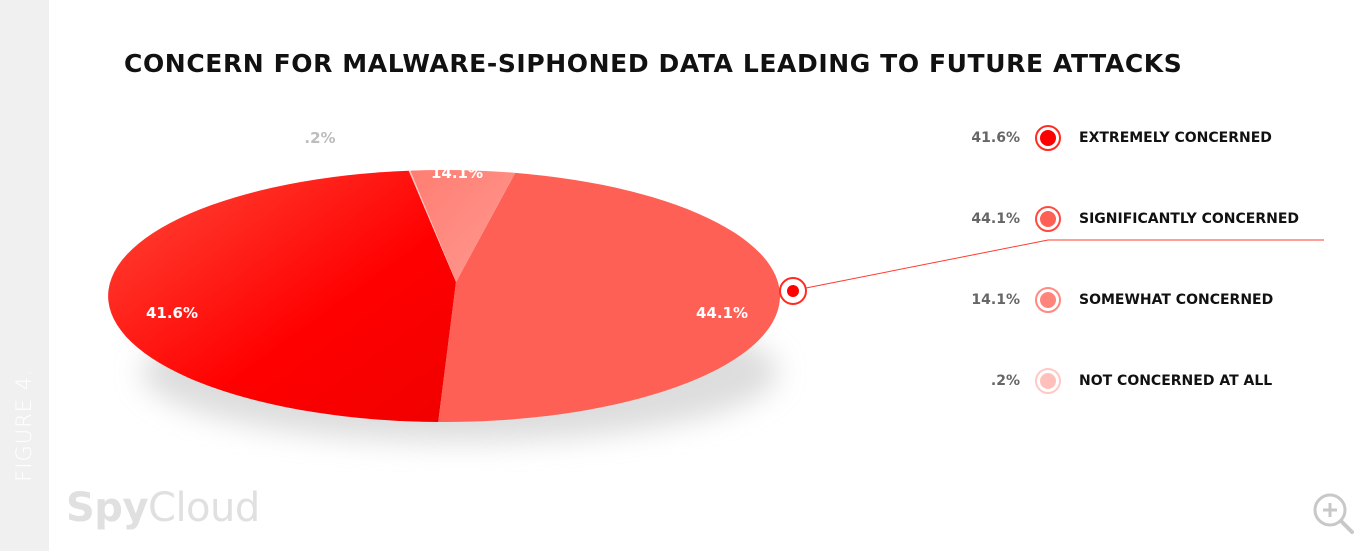  What do you see at coordinates (995, 138) in the screenshot?
I see `legend-percent: 41.6%` at bounding box center [995, 138].